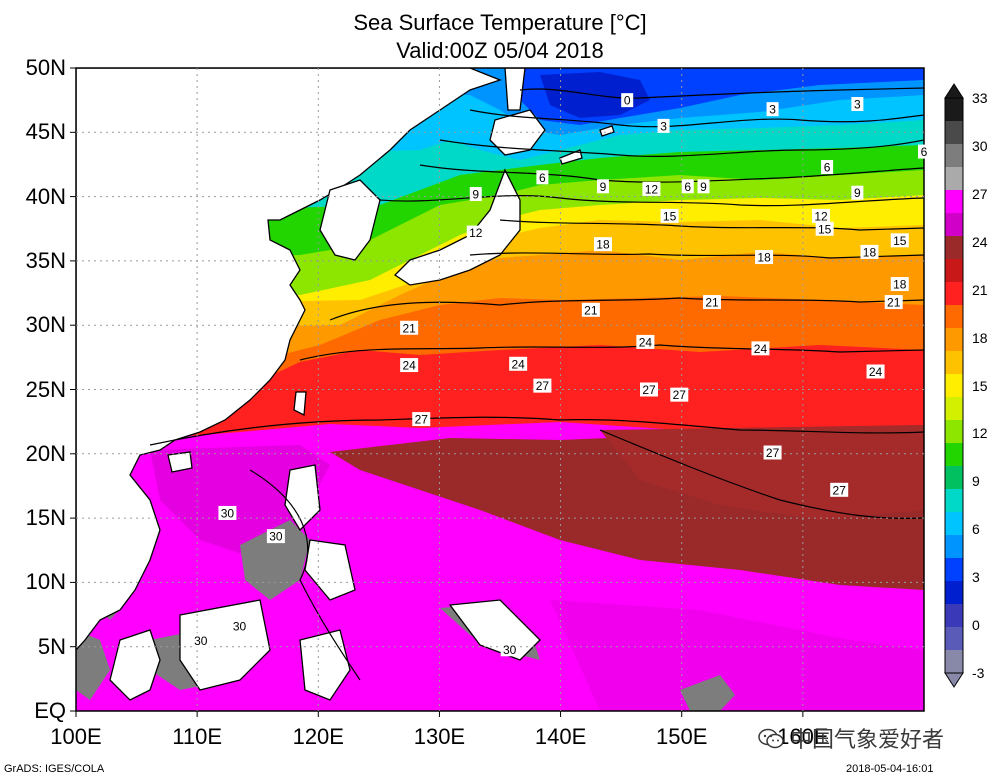 The height and width of the screenshot is (779, 1000). Describe the element at coordinates (45, 518) in the screenshot. I see `lat-label: 15N` at that location.